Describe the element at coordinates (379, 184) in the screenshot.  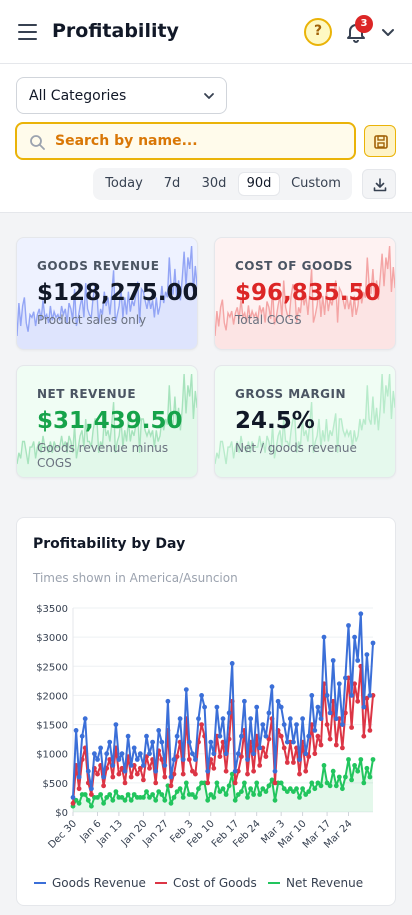
I see `download-button` at that location.